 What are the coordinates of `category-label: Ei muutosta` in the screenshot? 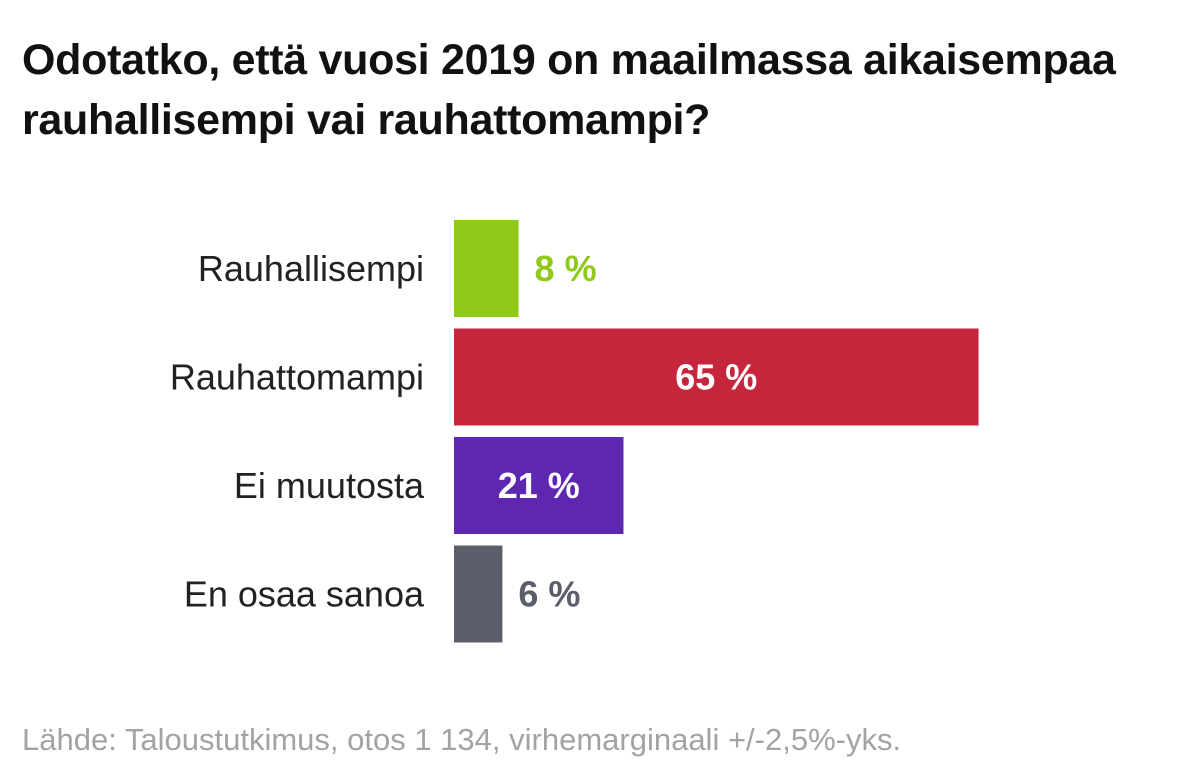 It's located at (329, 485).